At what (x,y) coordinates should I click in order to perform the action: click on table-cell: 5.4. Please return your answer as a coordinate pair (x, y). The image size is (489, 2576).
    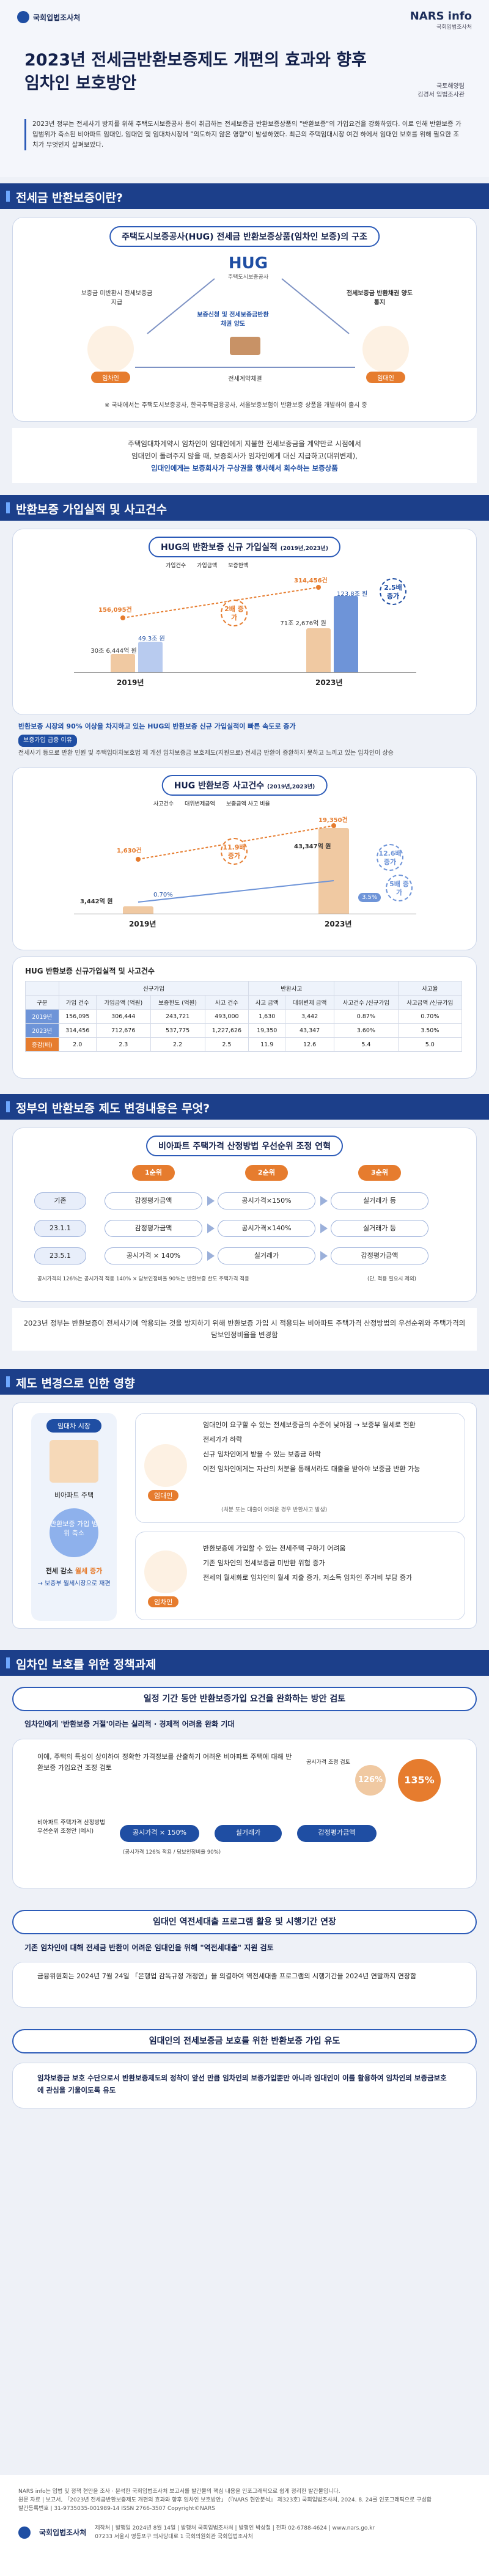
    Looking at the image, I should click on (366, 1044).